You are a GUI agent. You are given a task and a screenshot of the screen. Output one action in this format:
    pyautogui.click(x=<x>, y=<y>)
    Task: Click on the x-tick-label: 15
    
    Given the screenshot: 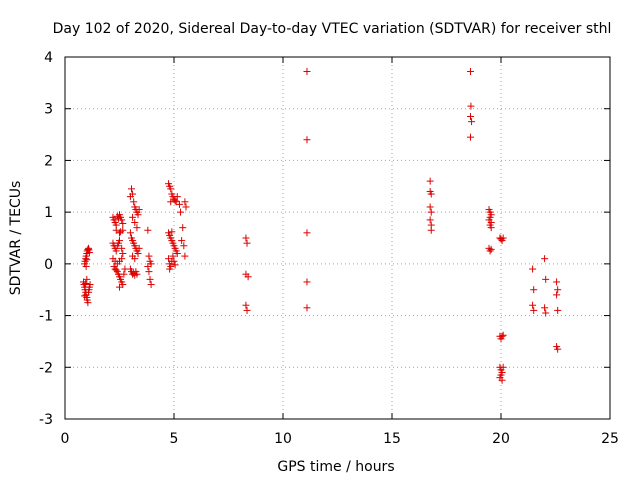 What is the action you would take?
    pyautogui.click(x=392, y=439)
    